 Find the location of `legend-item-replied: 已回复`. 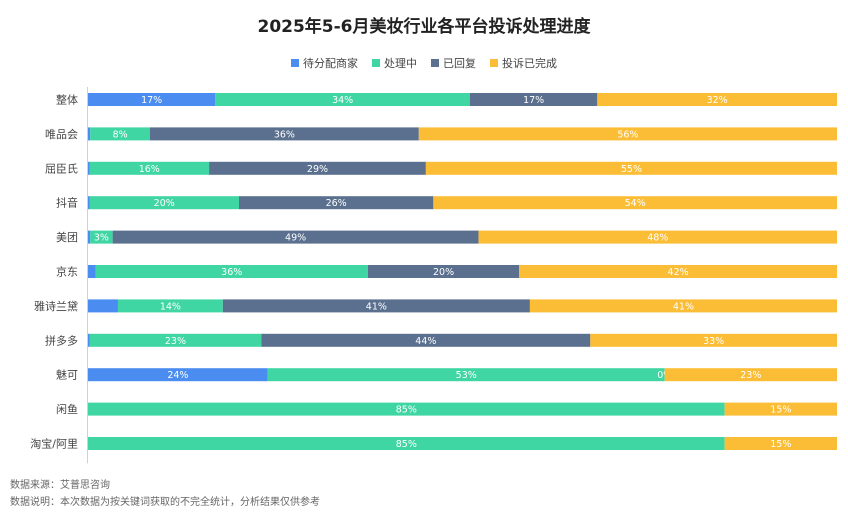

legend-item-replied: 已回复 is located at coordinates (453, 63).